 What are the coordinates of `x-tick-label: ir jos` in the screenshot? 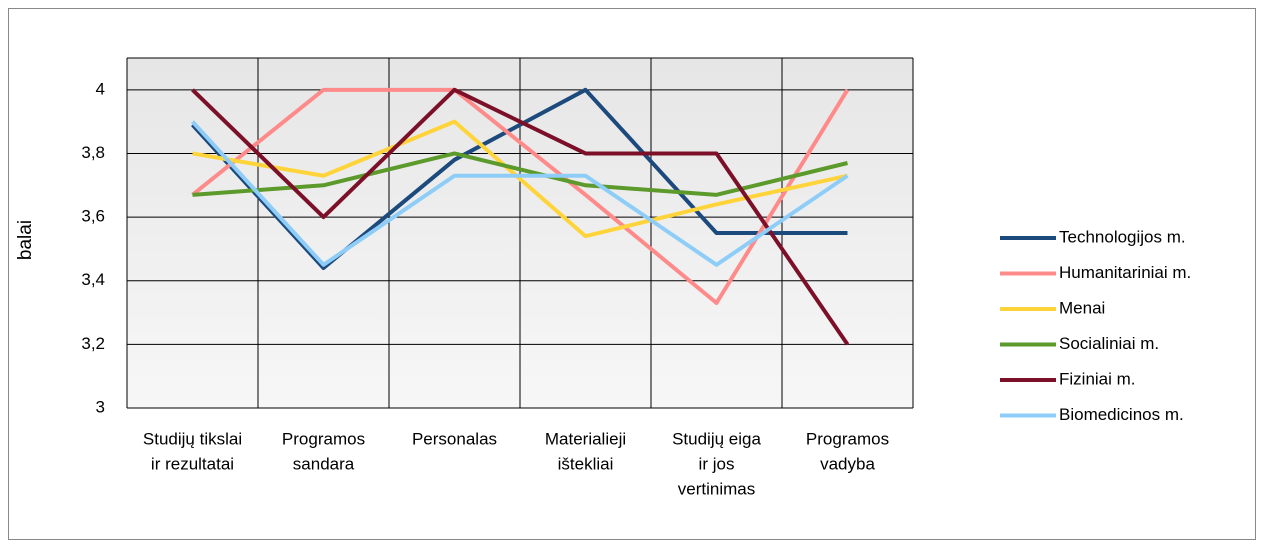 It's located at (717, 463).